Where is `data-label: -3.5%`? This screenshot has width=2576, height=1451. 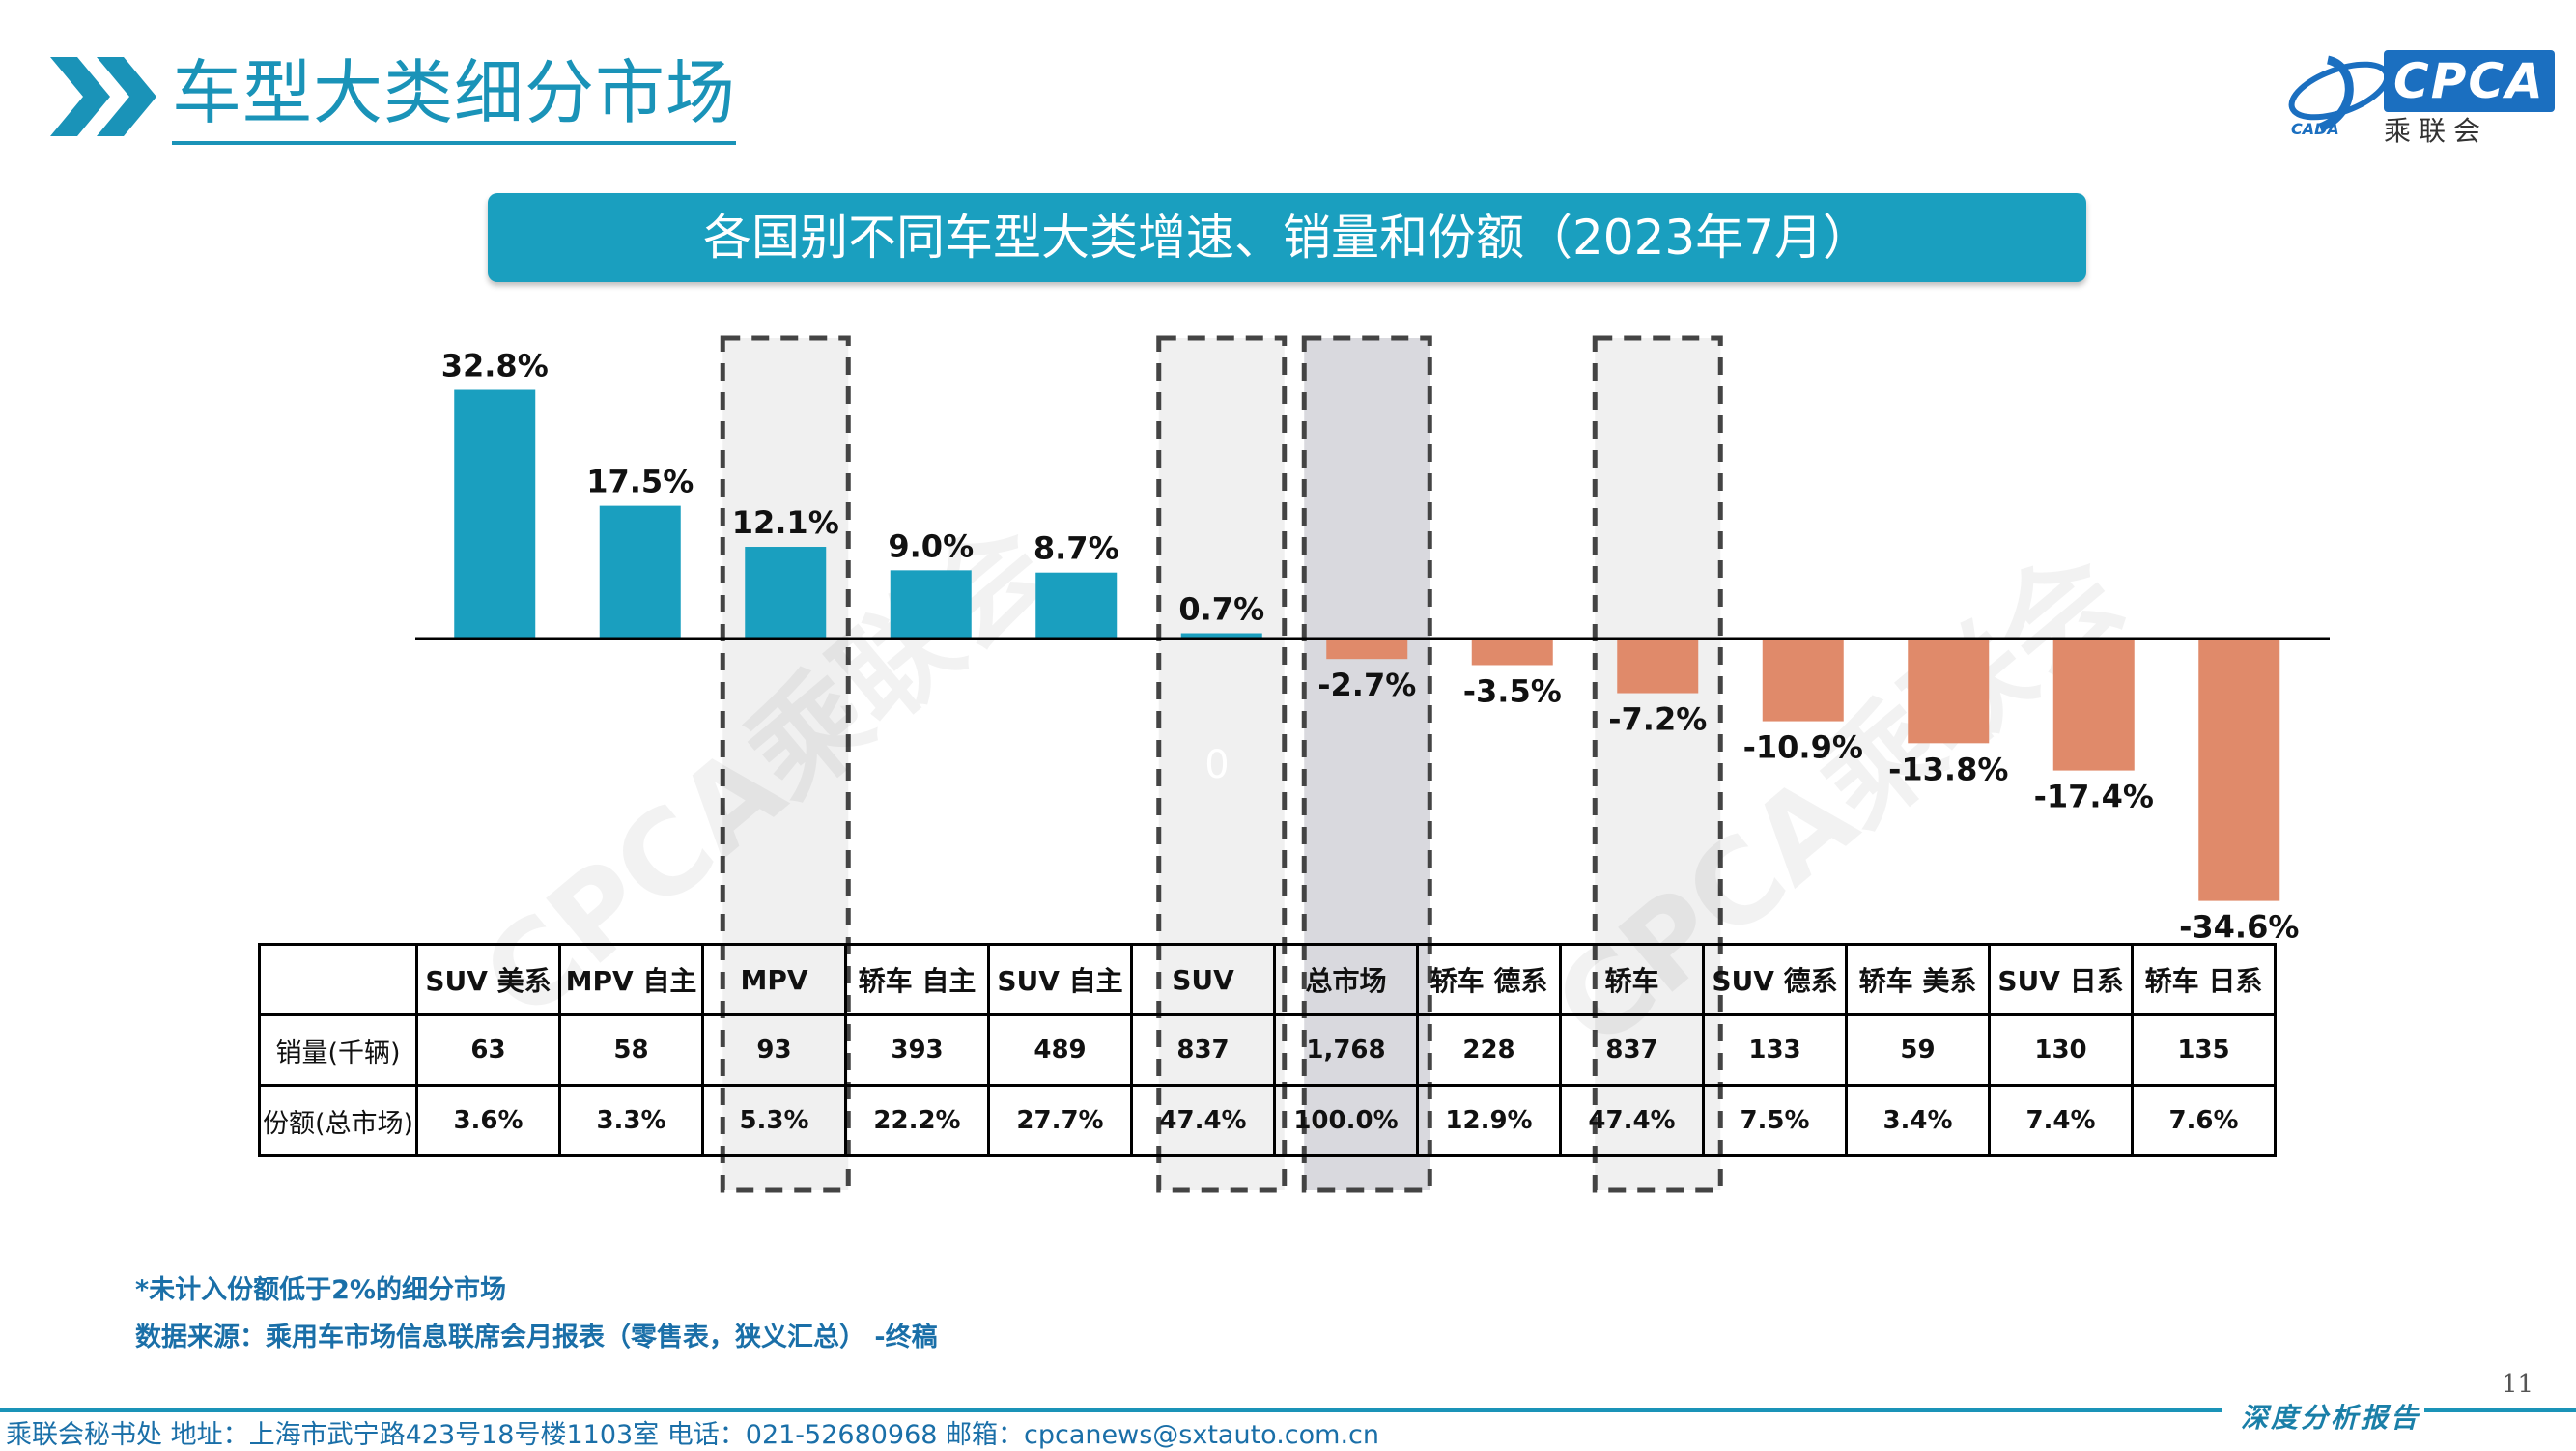
data-label: -3.5% is located at coordinates (1512, 690).